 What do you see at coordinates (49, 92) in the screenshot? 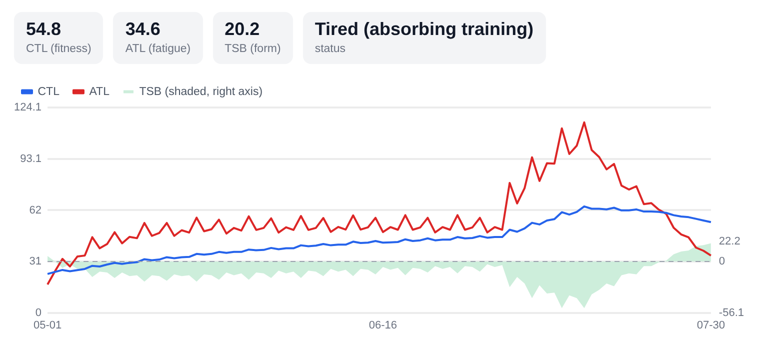
I see `legend-label: CTL` at bounding box center [49, 92].